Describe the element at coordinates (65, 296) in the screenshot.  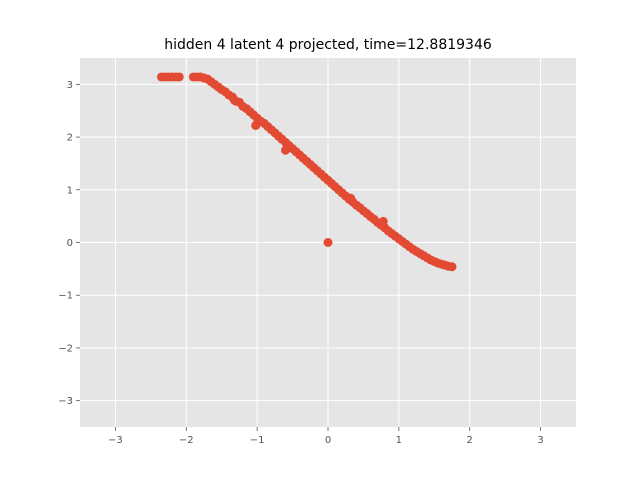
I see `y-tick-label: −1` at that location.